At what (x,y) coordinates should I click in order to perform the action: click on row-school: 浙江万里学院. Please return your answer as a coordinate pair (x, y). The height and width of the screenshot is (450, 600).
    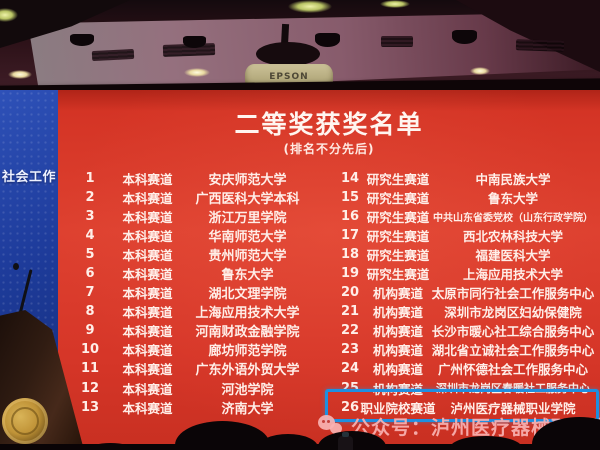
    Looking at the image, I should click on (247, 219).